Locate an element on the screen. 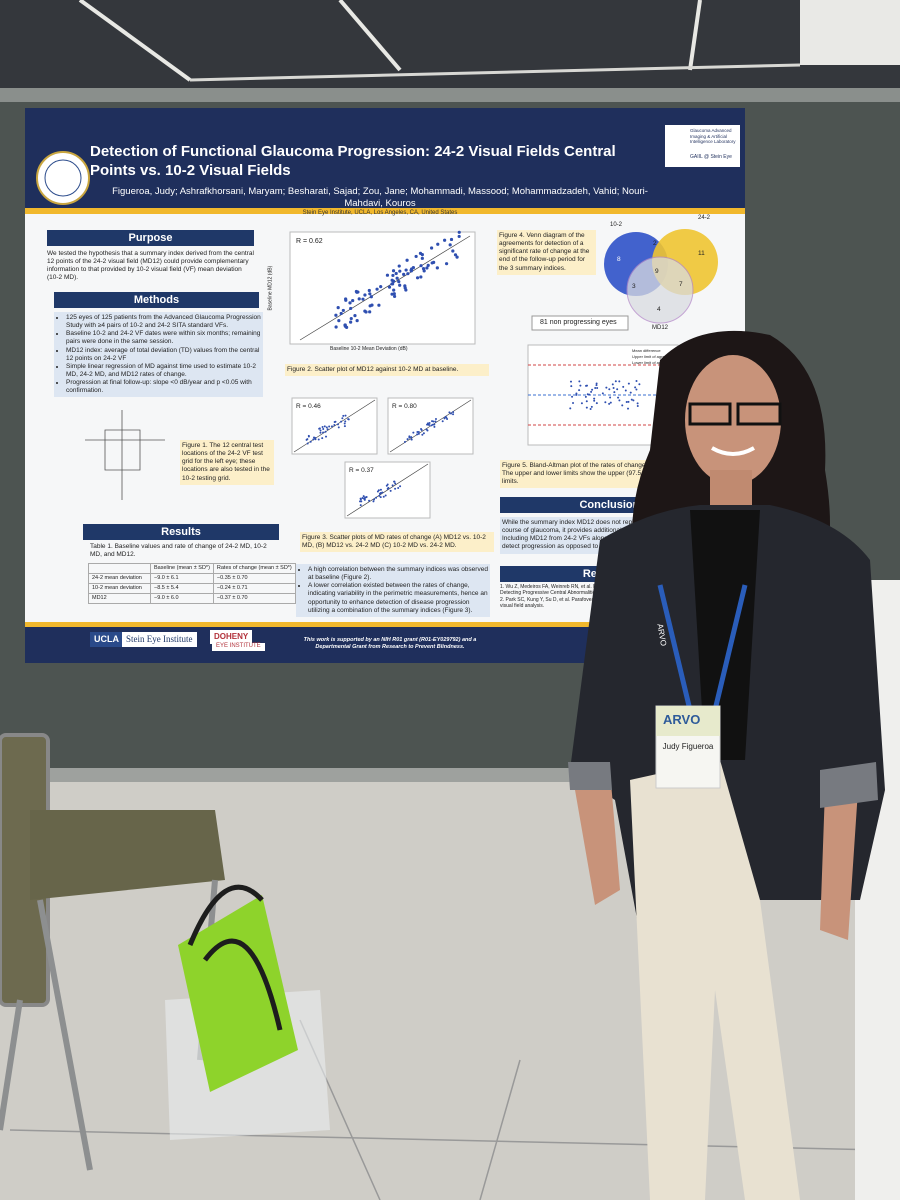  legend-entry: Upper limit of agreement is located at coordinates (654, 356).